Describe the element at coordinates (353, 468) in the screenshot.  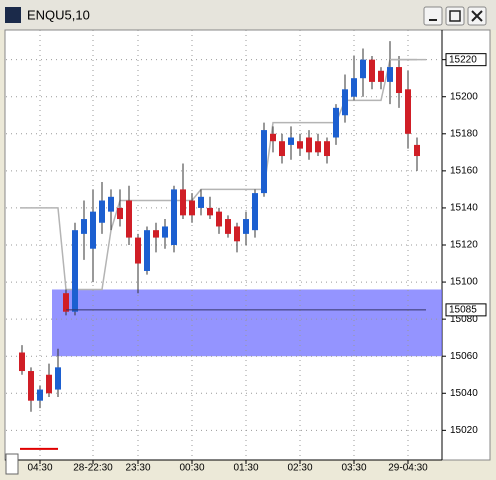
I see `x-tick-label: 03:30` at that location.